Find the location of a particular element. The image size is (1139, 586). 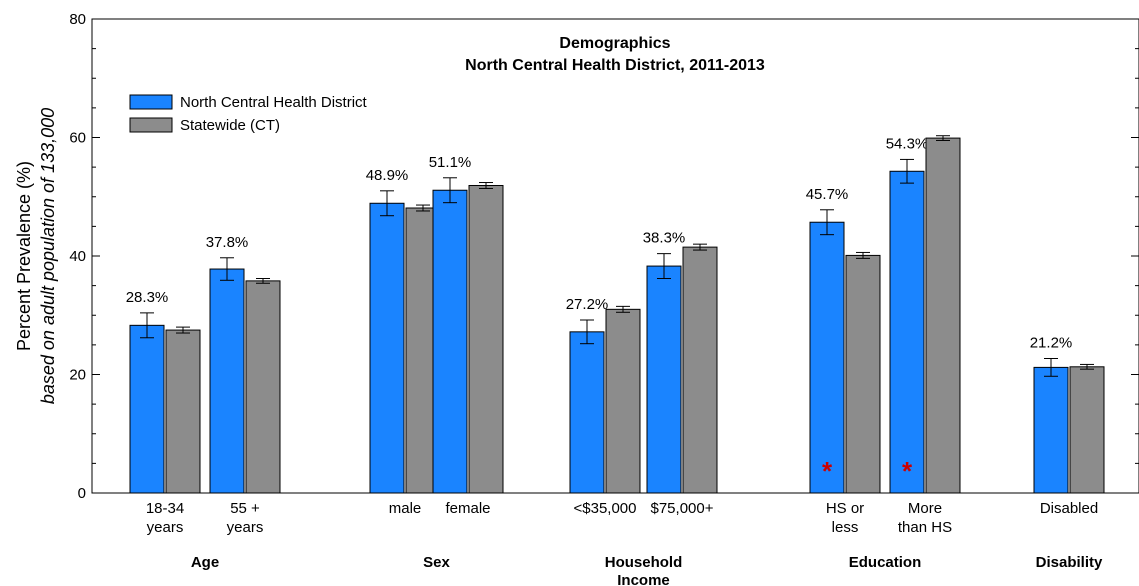

legend-swatch-statewide is located at coordinates (151, 125).